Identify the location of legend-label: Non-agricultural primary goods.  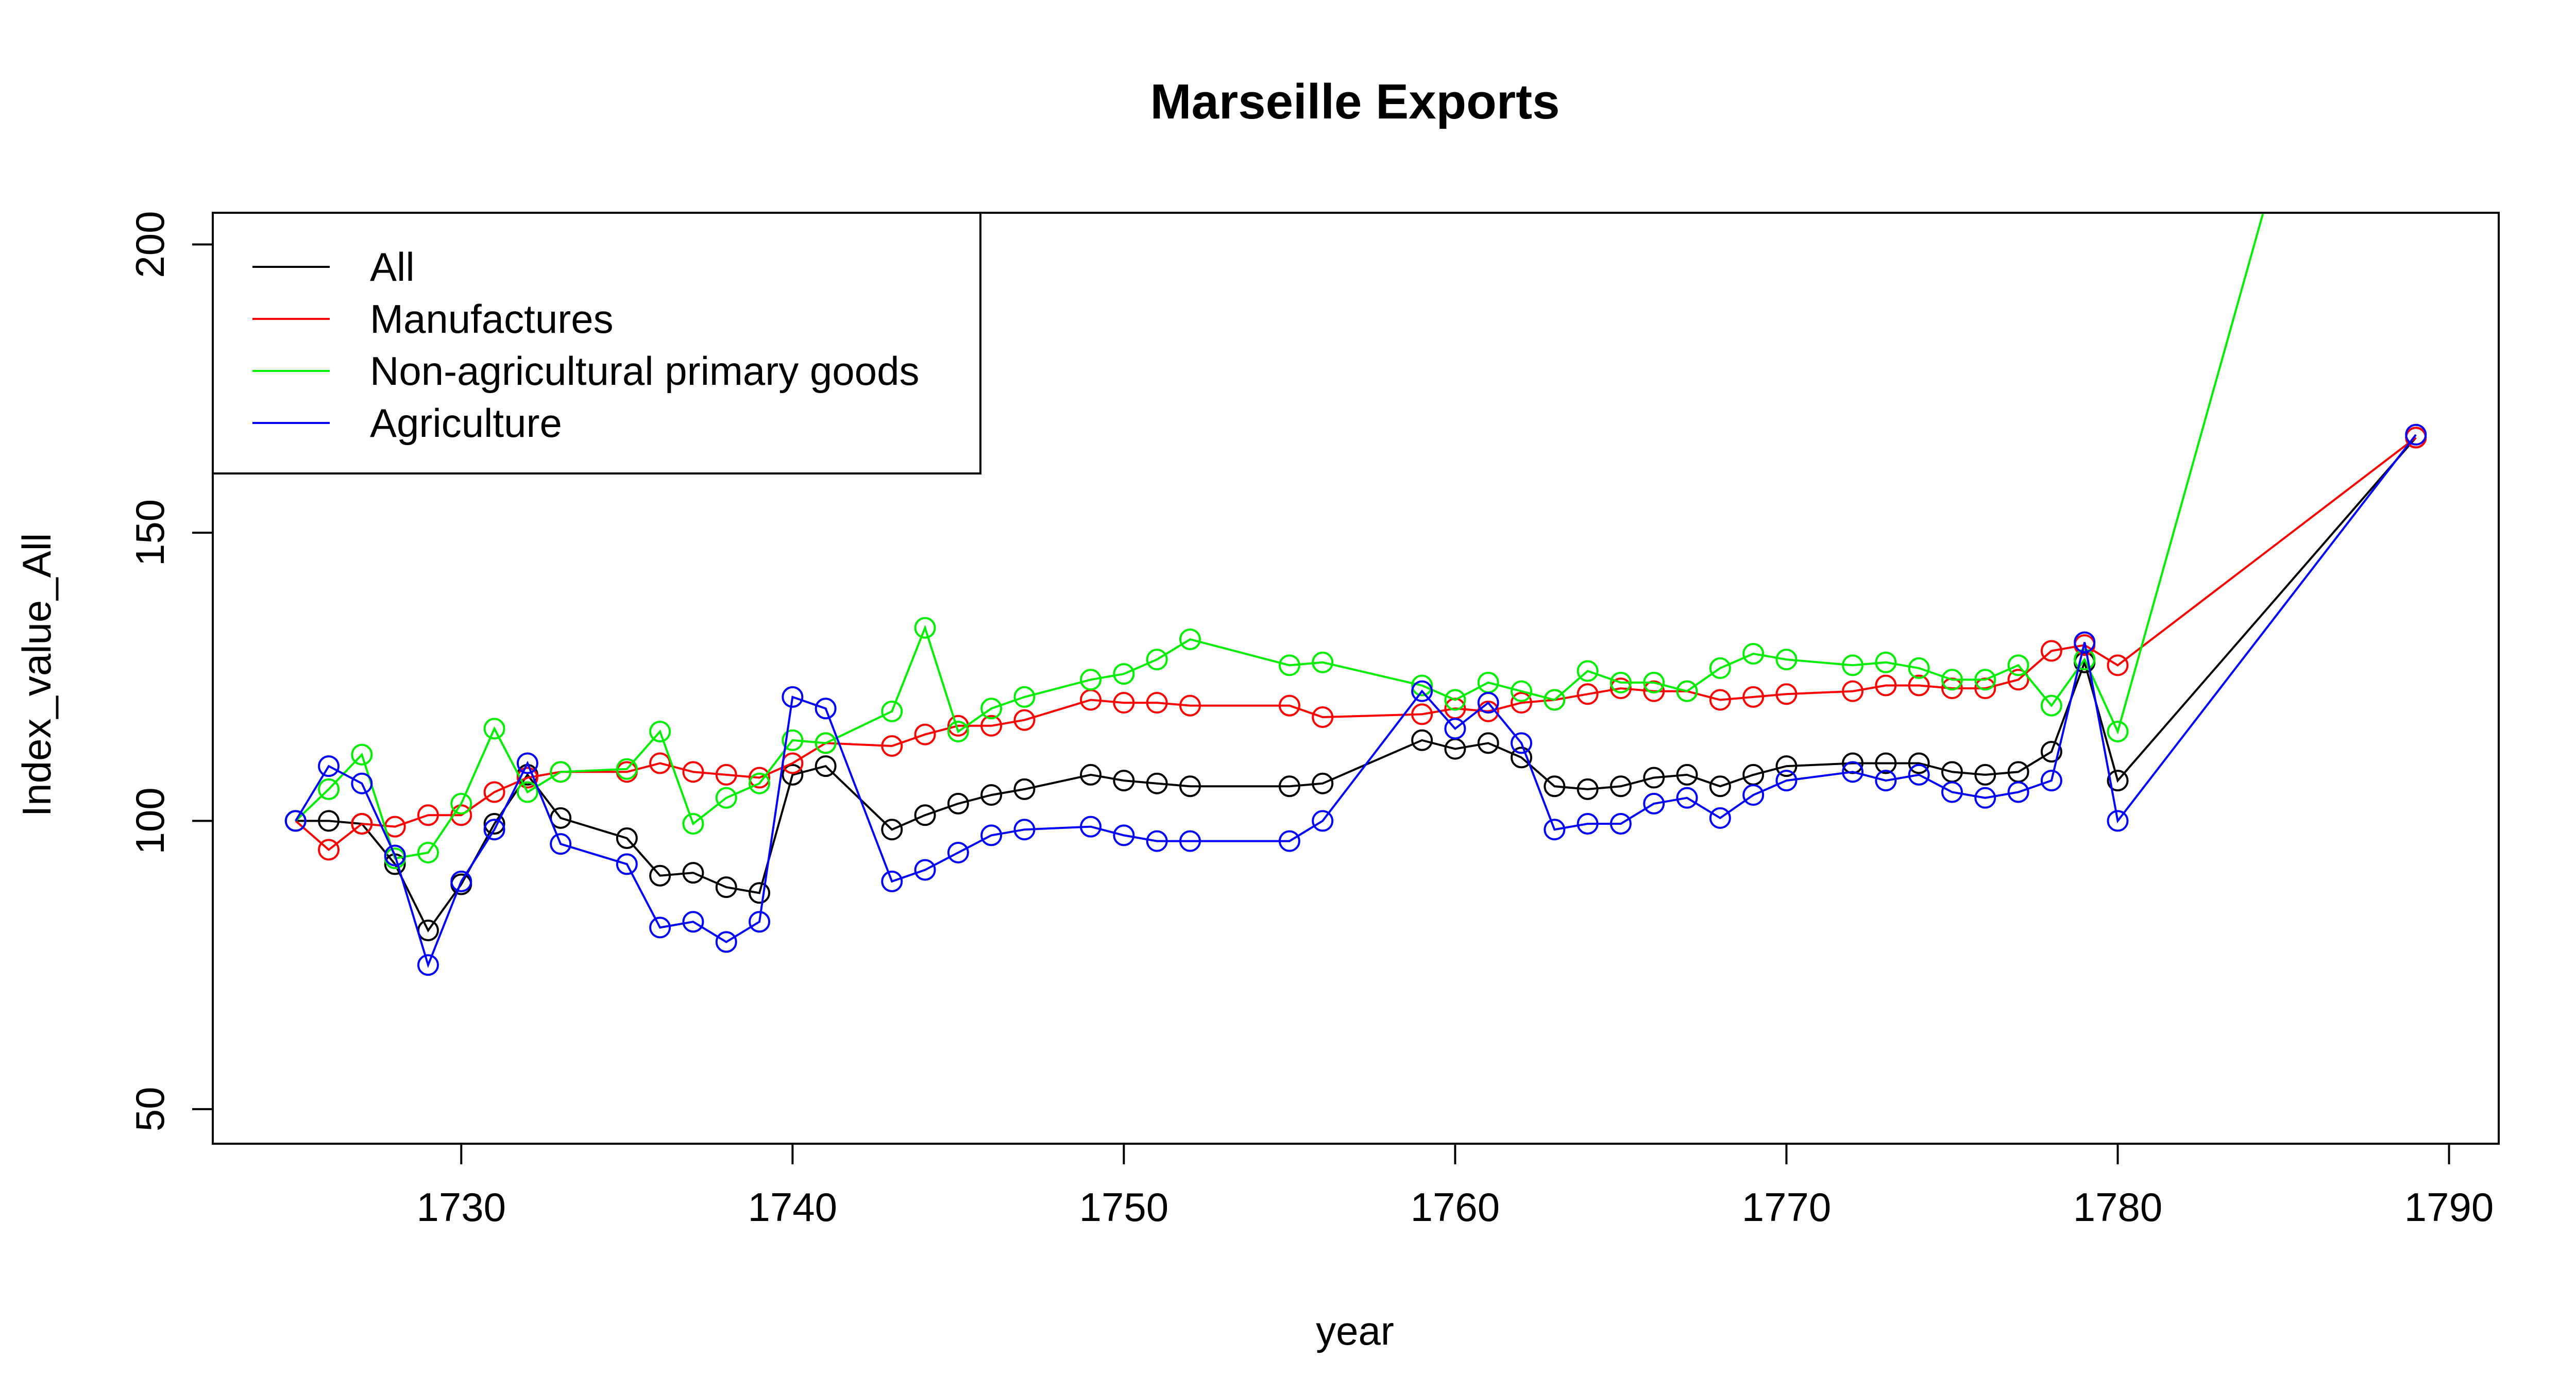
(644, 371).